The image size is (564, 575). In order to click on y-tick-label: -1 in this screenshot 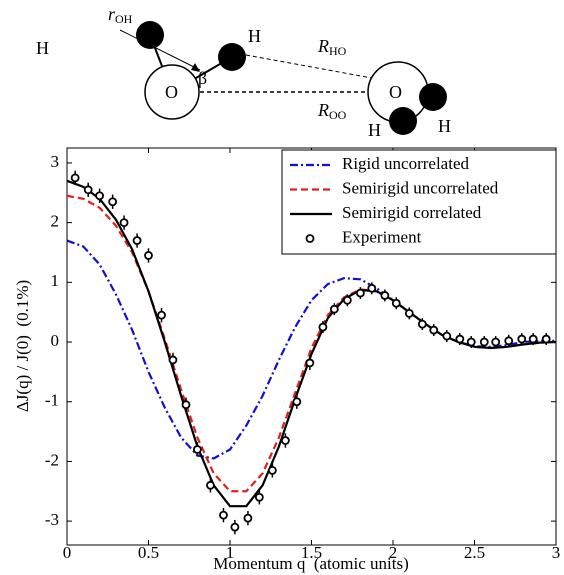, I will do `click(52, 400)`.